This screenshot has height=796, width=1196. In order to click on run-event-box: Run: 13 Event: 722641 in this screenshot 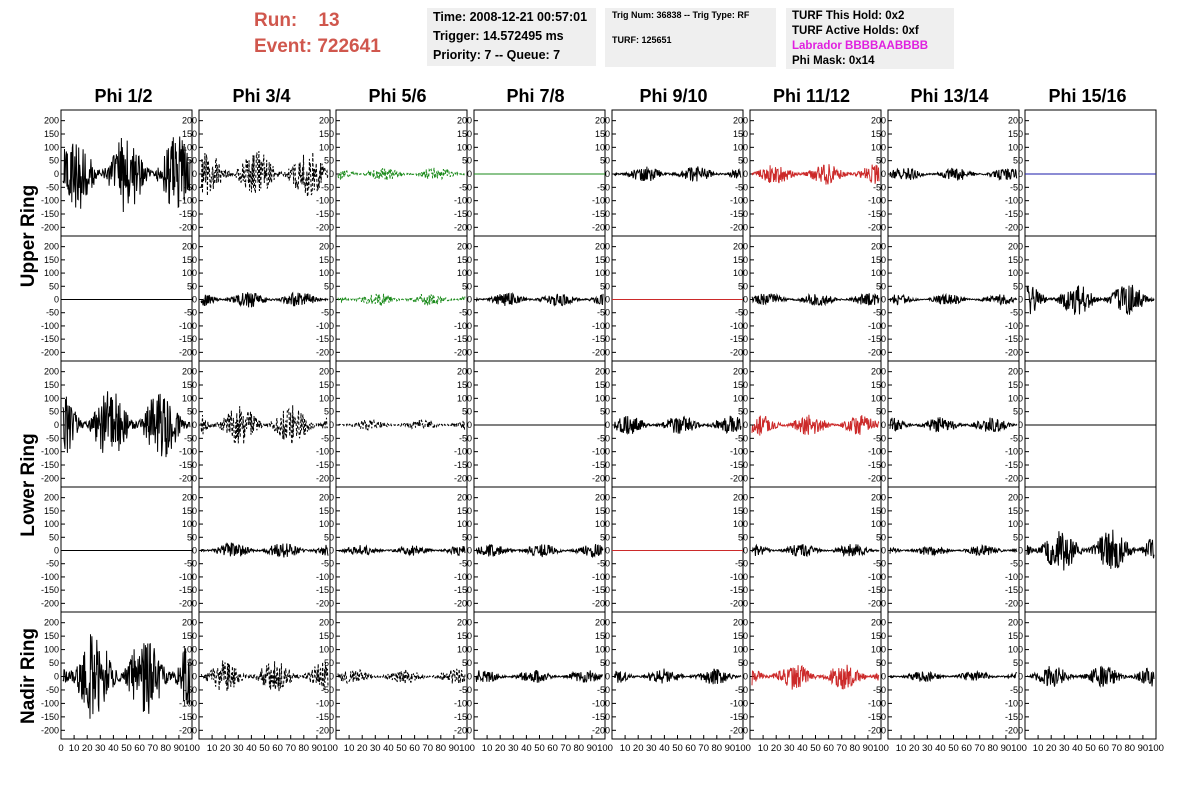, I will do `click(317, 34)`.